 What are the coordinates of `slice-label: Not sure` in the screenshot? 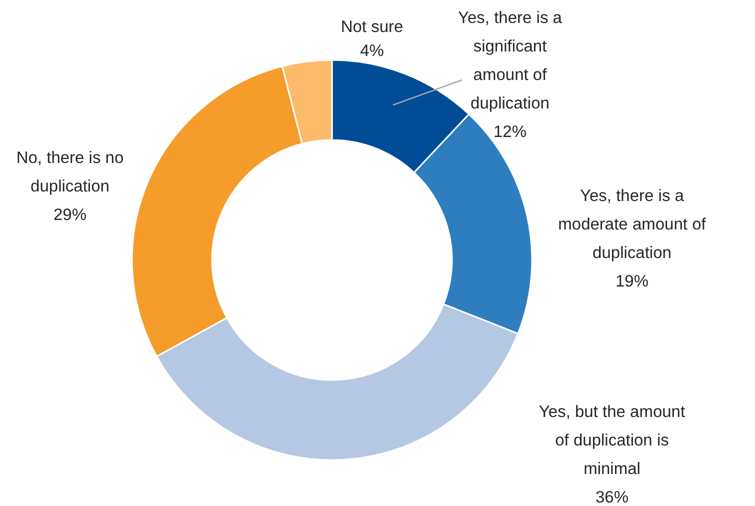 It's located at (372, 27).